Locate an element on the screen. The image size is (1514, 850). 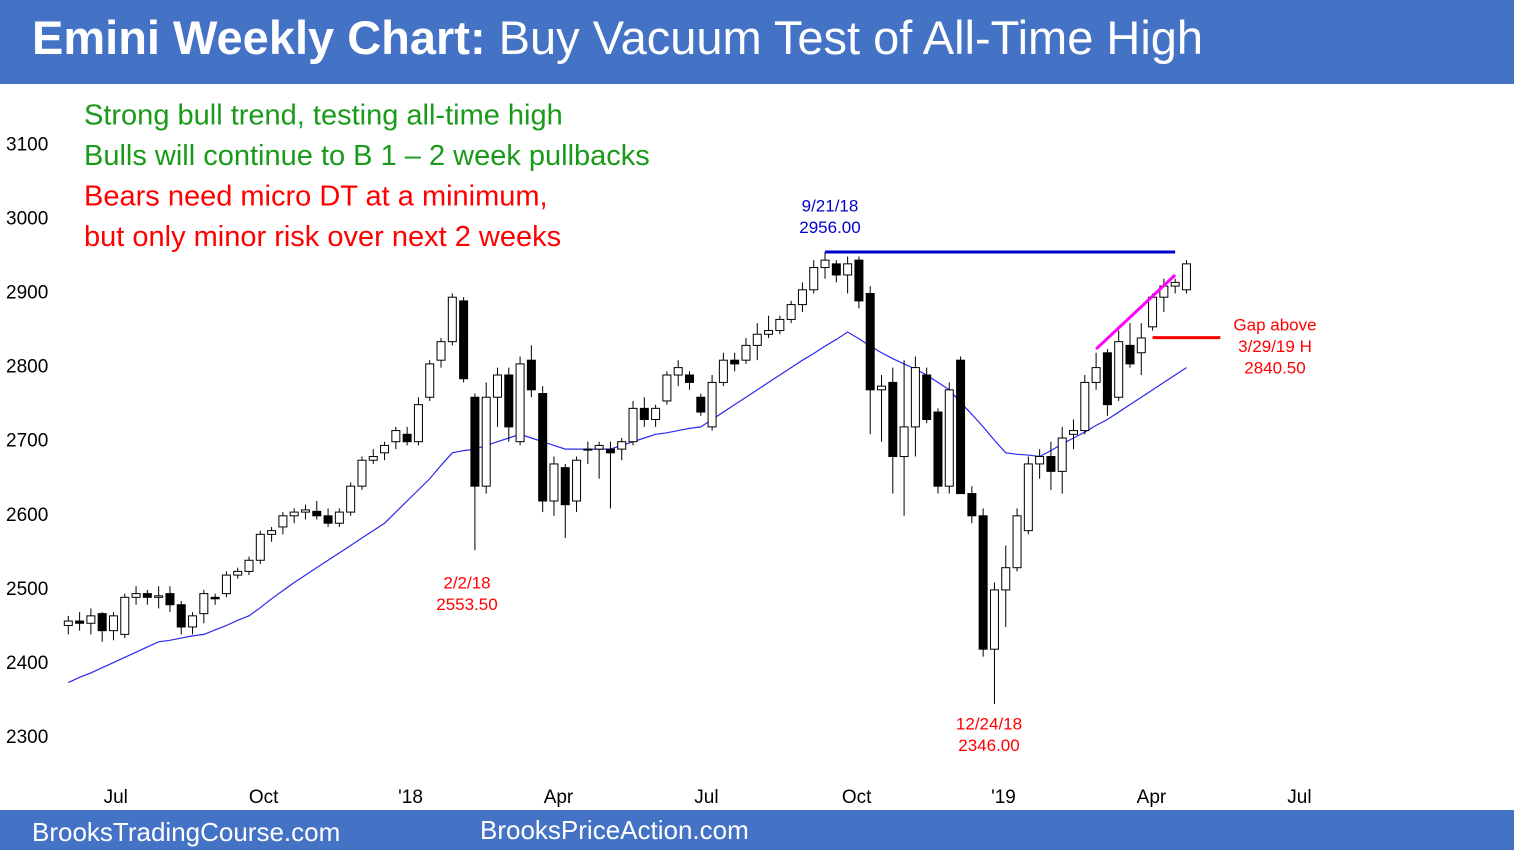
level-label: Gap above is located at coordinates (1274, 324).